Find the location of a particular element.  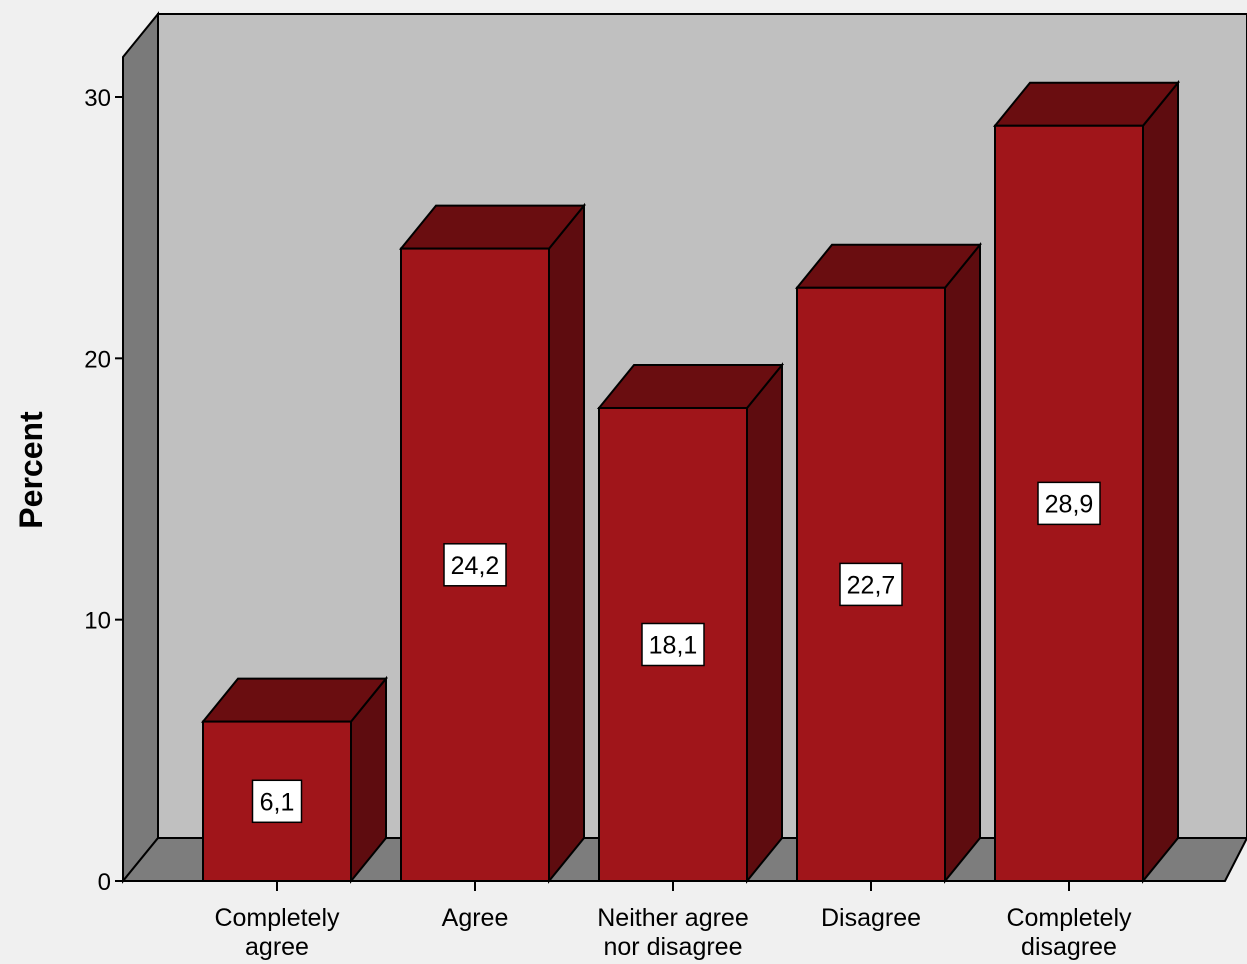

y-axis-label: Percent is located at coordinates (31, 470).